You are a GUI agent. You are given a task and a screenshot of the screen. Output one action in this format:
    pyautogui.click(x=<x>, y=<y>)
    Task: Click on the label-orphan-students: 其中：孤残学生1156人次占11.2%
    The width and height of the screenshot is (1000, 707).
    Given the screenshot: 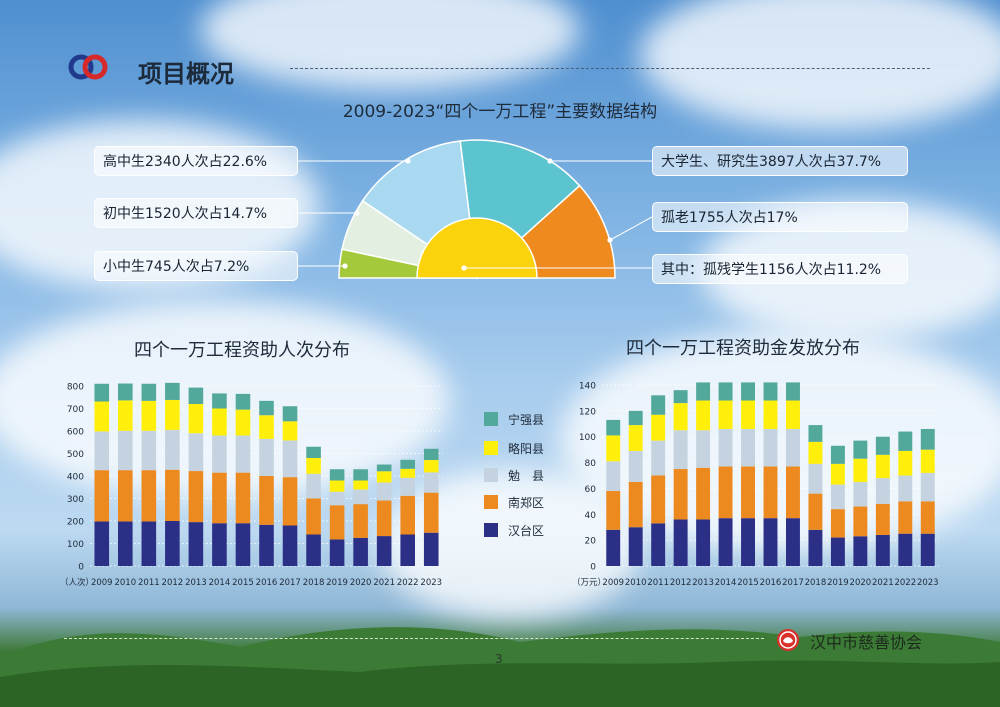 What is the action you would take?
    pyautogui.click(x=780, y=269)
    